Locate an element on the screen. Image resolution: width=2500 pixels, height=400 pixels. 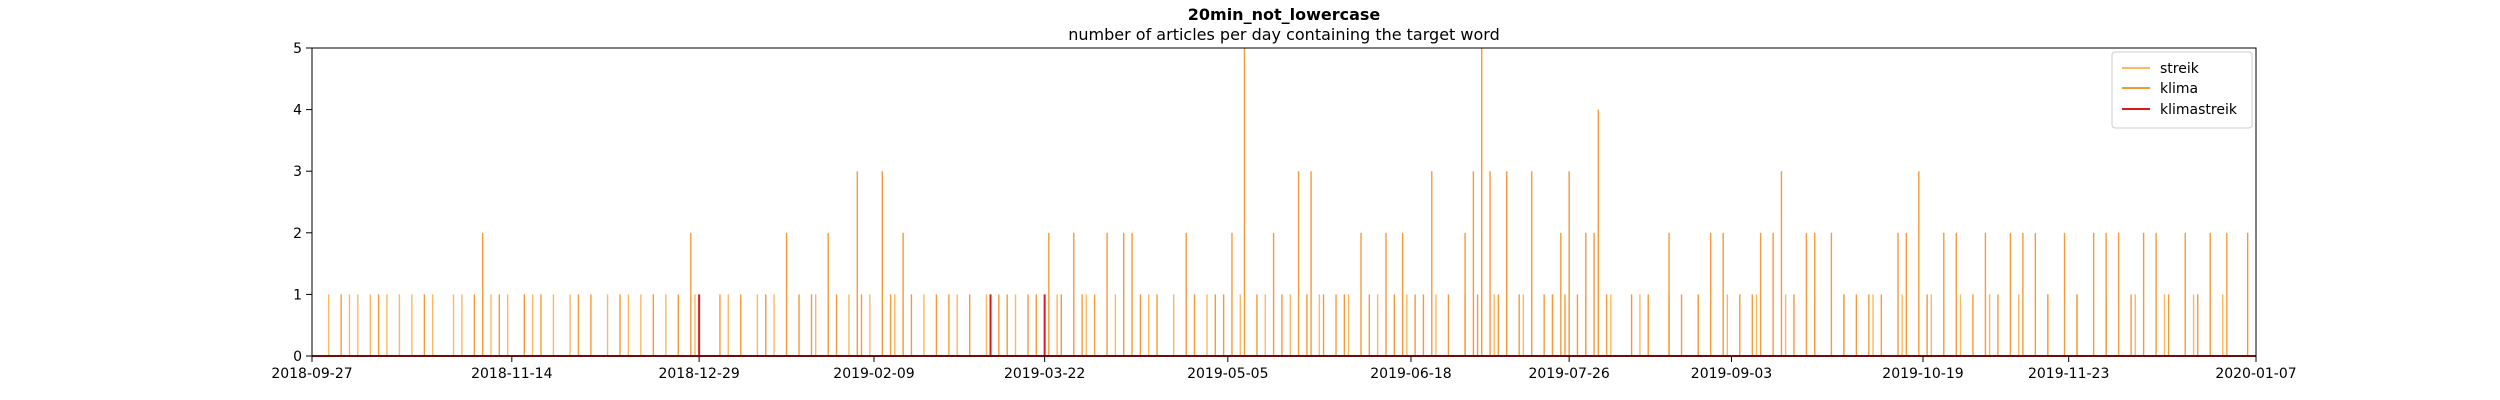
x-tick-label-4: 2019-03-22 is located at coordinates (1044, 374).